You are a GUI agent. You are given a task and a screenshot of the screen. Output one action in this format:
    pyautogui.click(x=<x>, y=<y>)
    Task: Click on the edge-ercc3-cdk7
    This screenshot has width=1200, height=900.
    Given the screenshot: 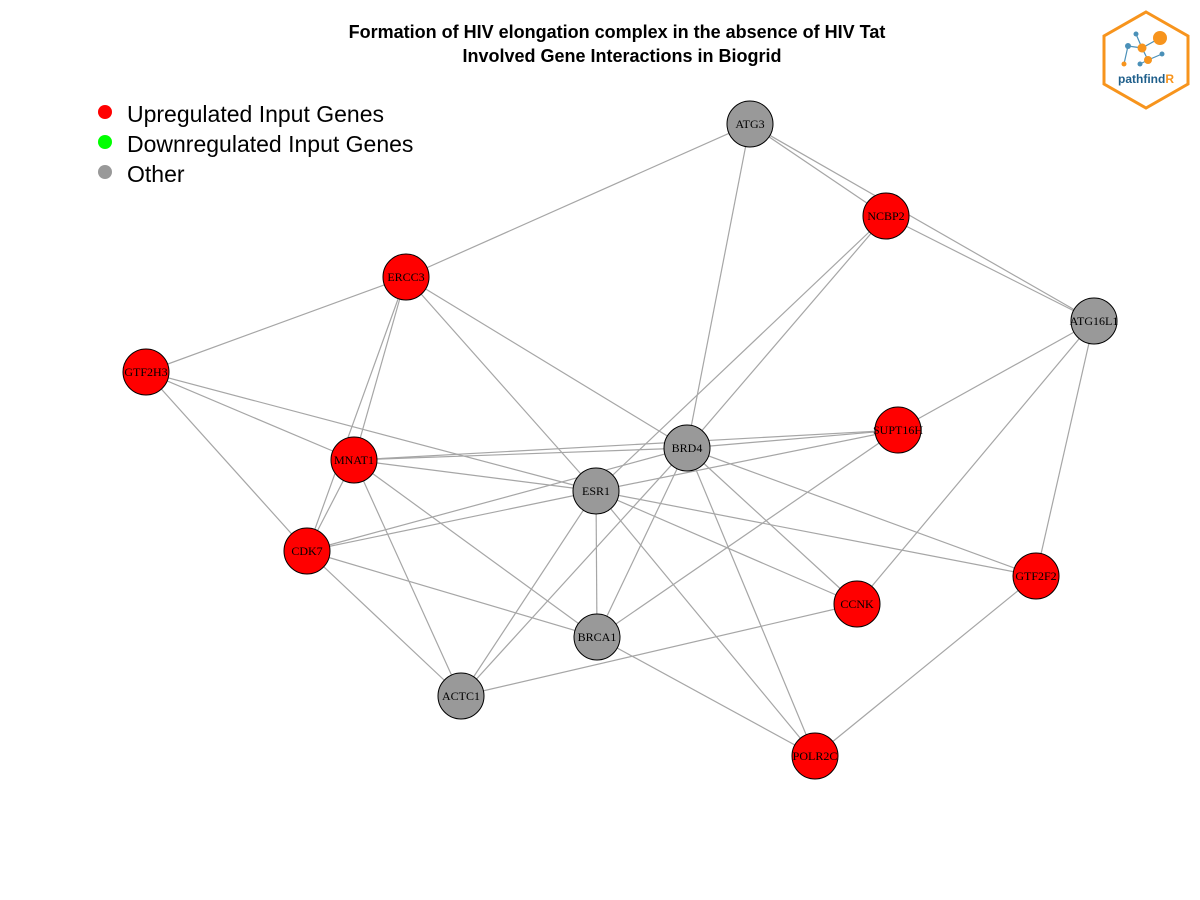 What is the action you would take?
    pyautogui.click(x=356, y=414)
    